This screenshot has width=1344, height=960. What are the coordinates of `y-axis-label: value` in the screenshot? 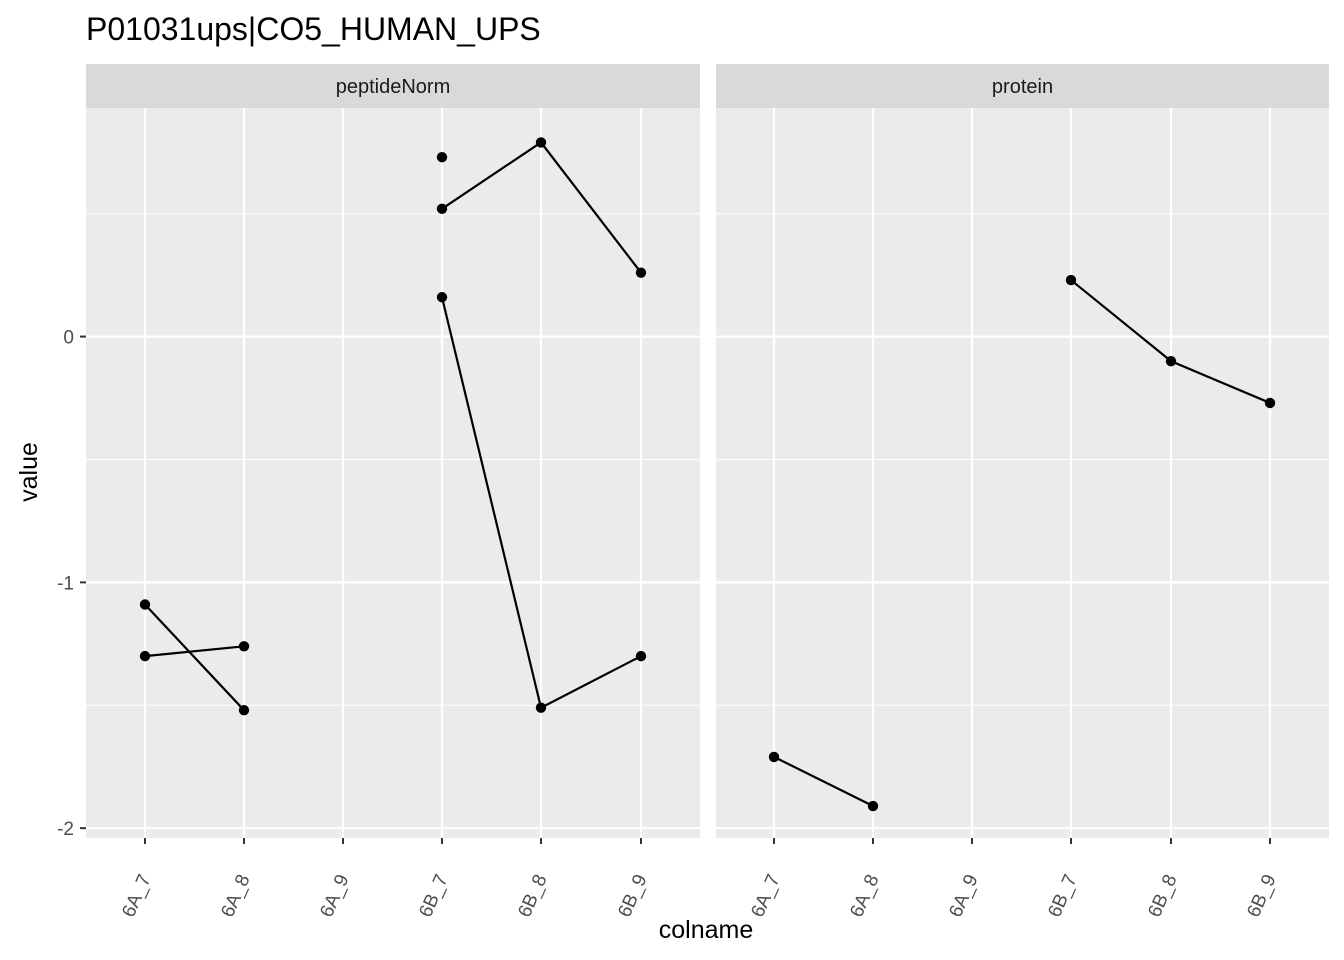 It's located at (29, 472).